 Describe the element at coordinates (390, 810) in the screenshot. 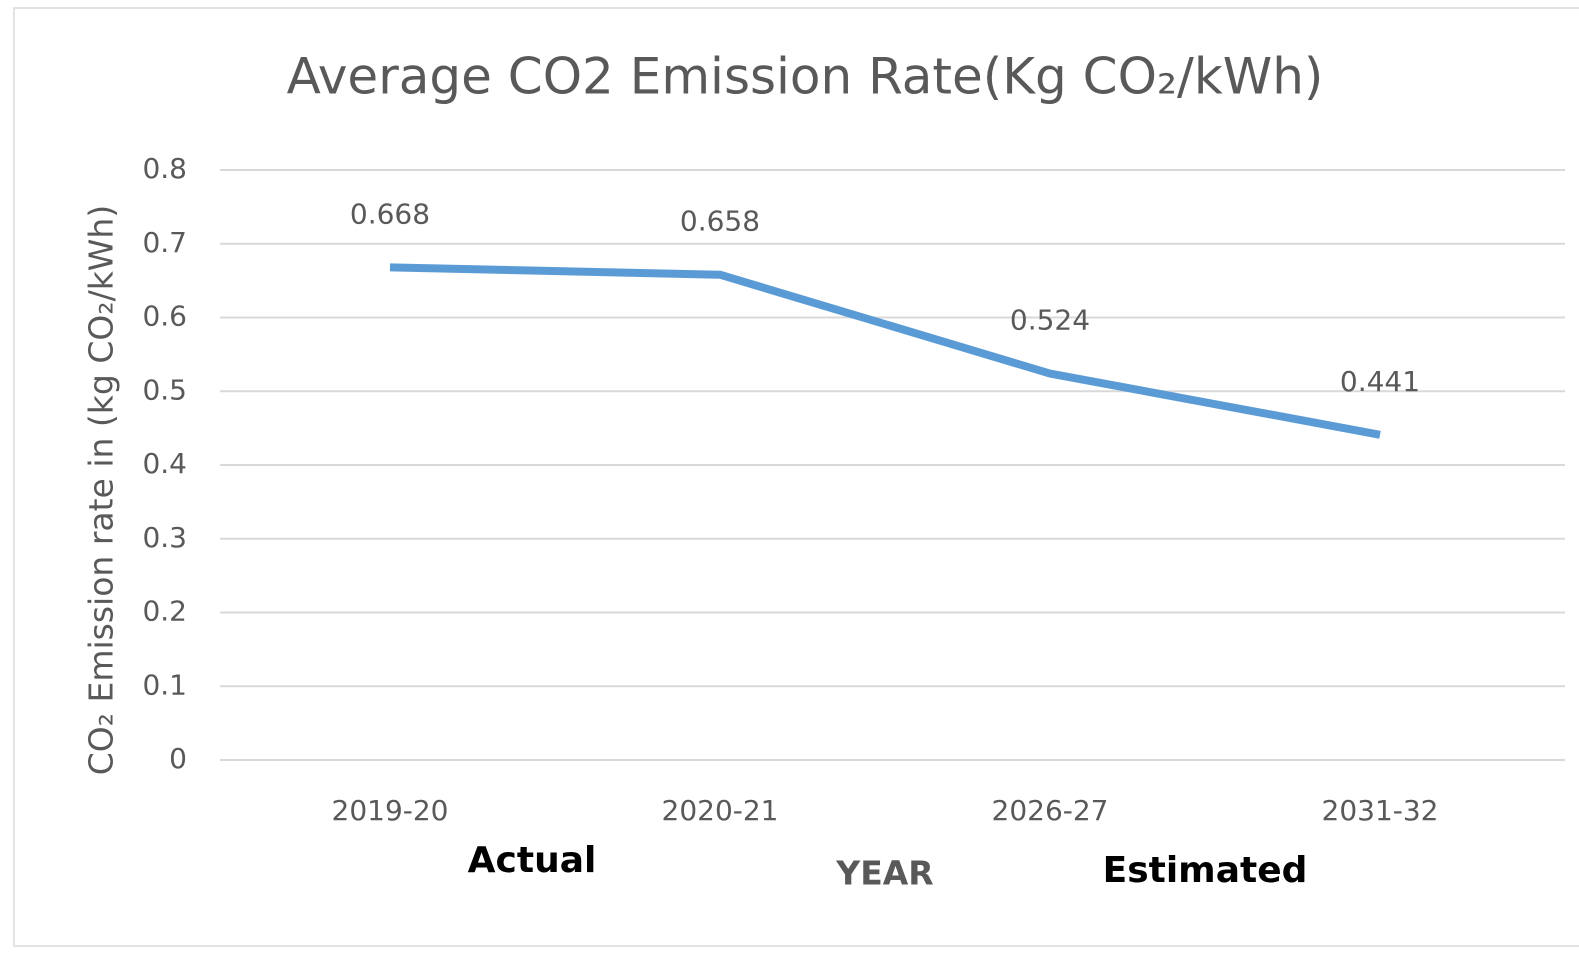

I see `x-tick-label: 2019-20` at that location.